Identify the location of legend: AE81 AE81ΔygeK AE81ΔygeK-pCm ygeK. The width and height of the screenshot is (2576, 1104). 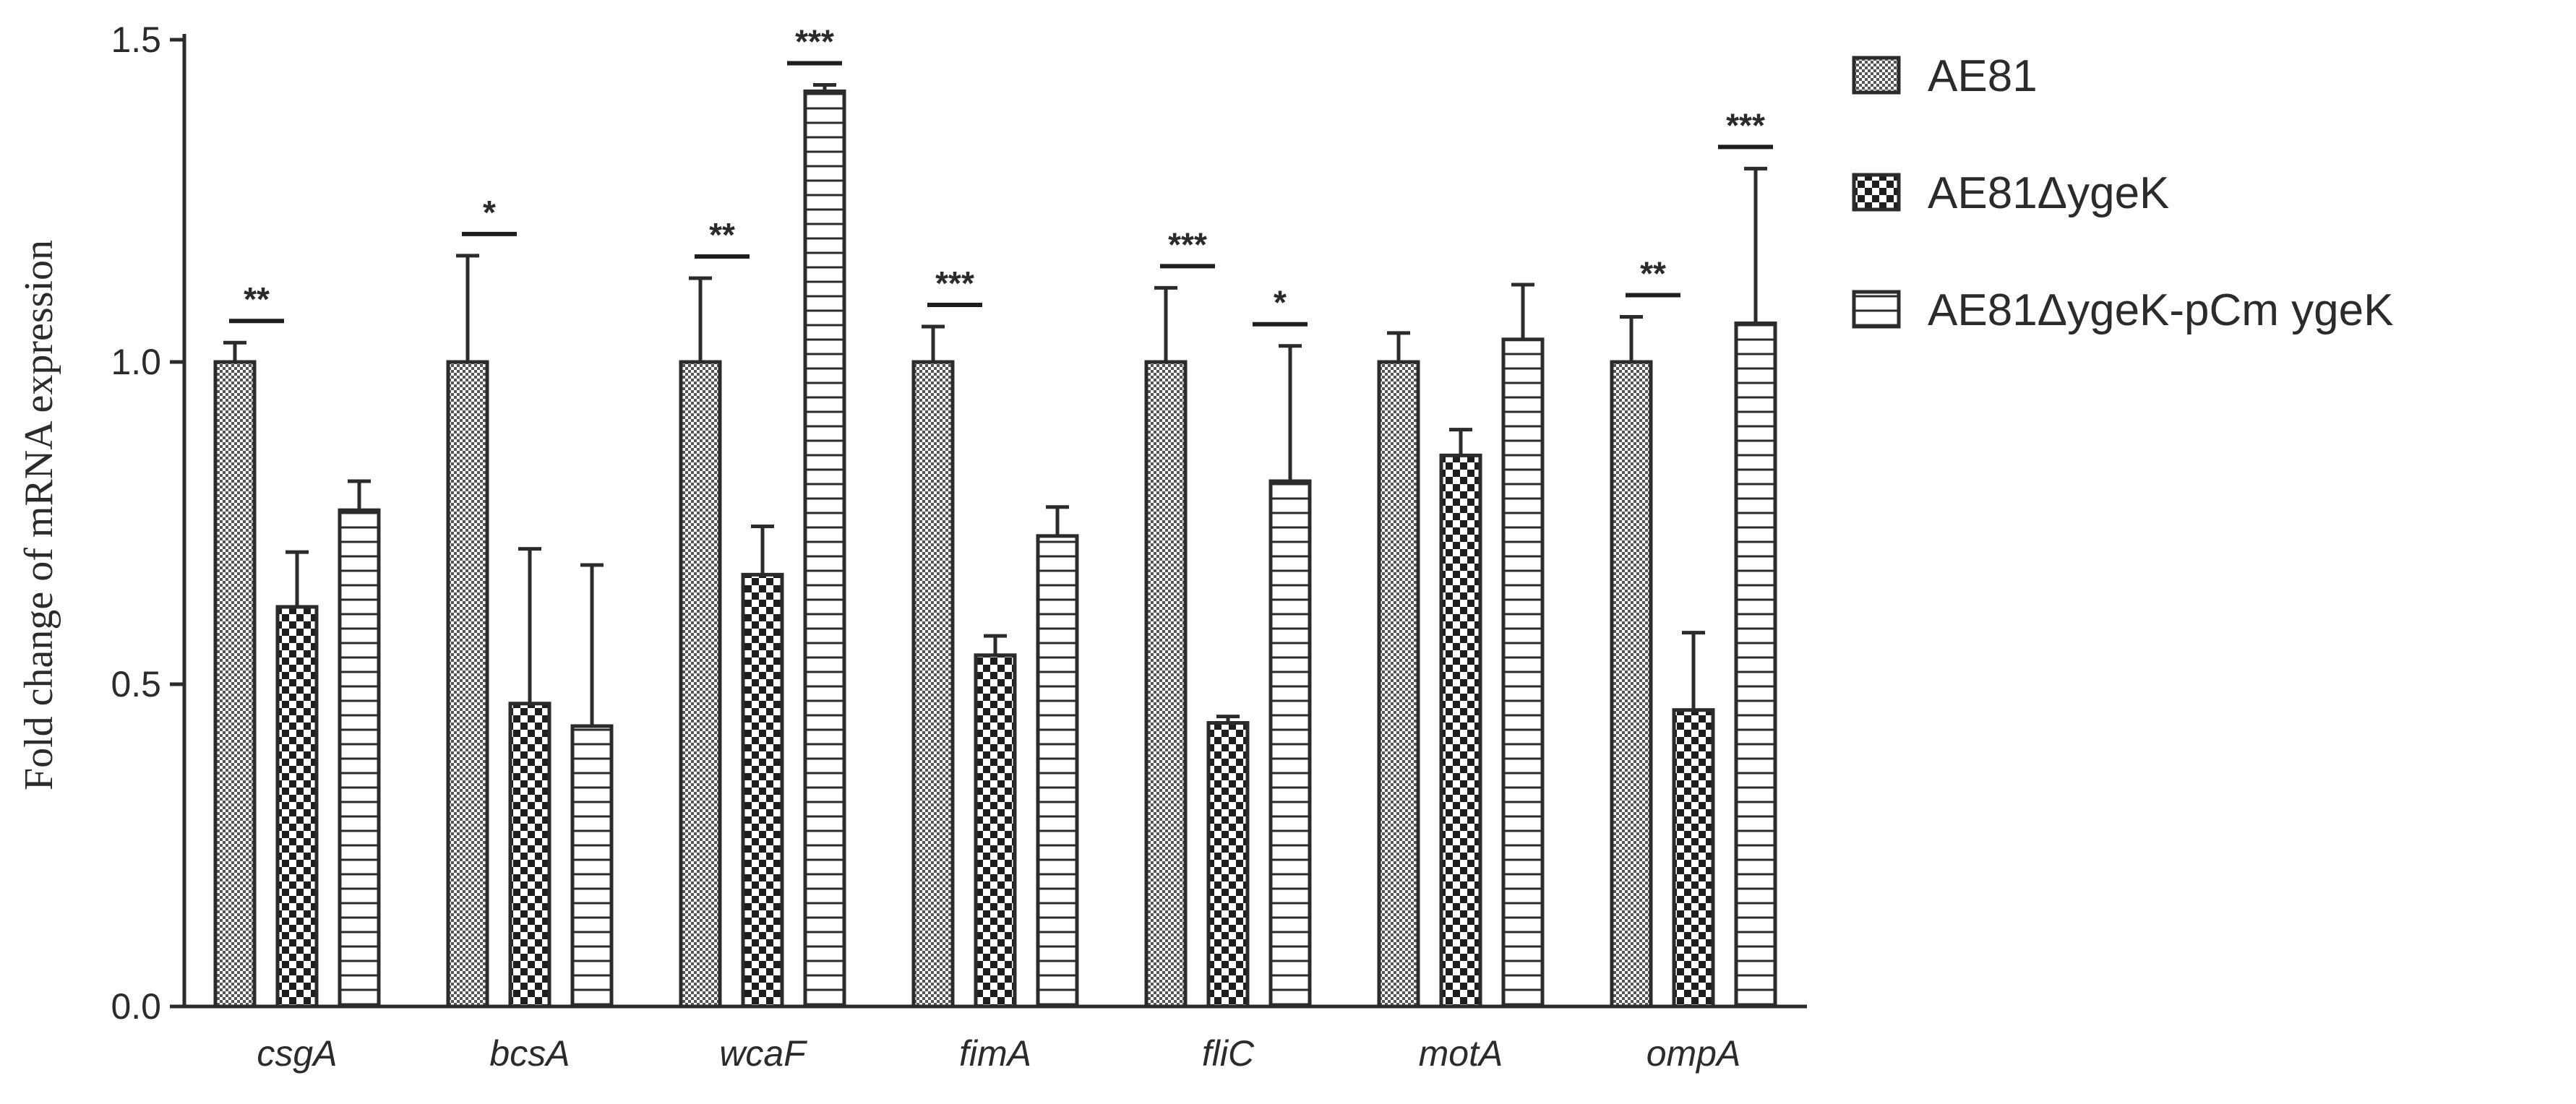
(2123, 193).